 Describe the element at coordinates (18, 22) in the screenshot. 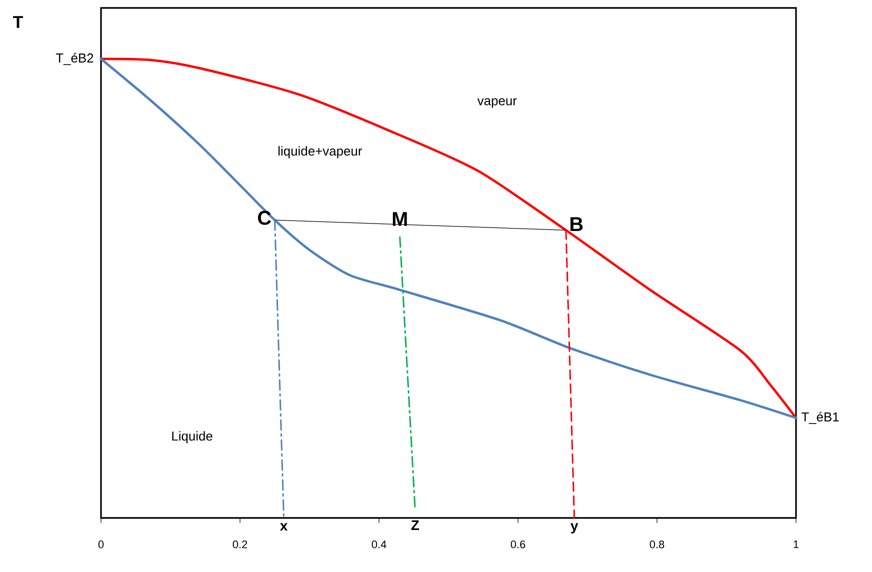

I see `y-axis-title: T` at that location.